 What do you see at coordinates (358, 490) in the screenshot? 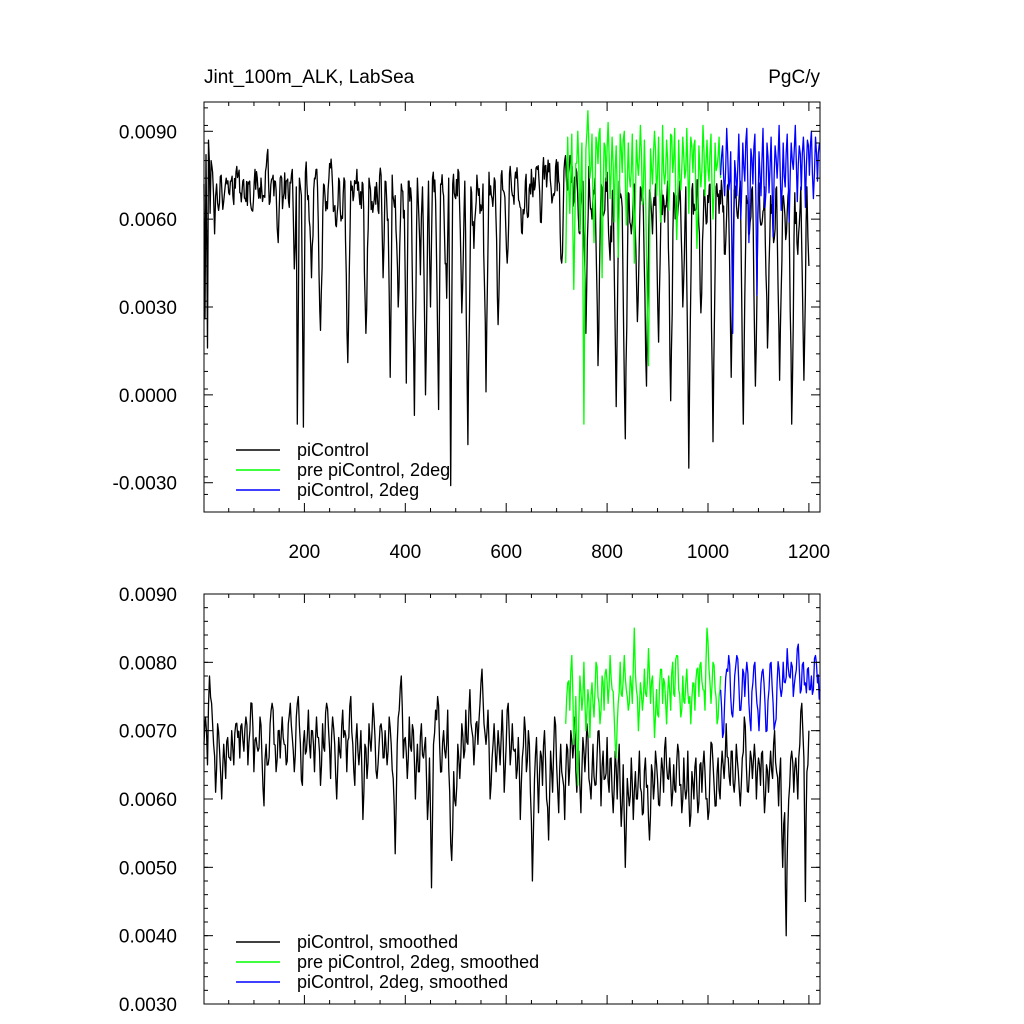
I see `legend-label-piControl-2deg: piControl, 2deg` at bounding box center [358, 490].